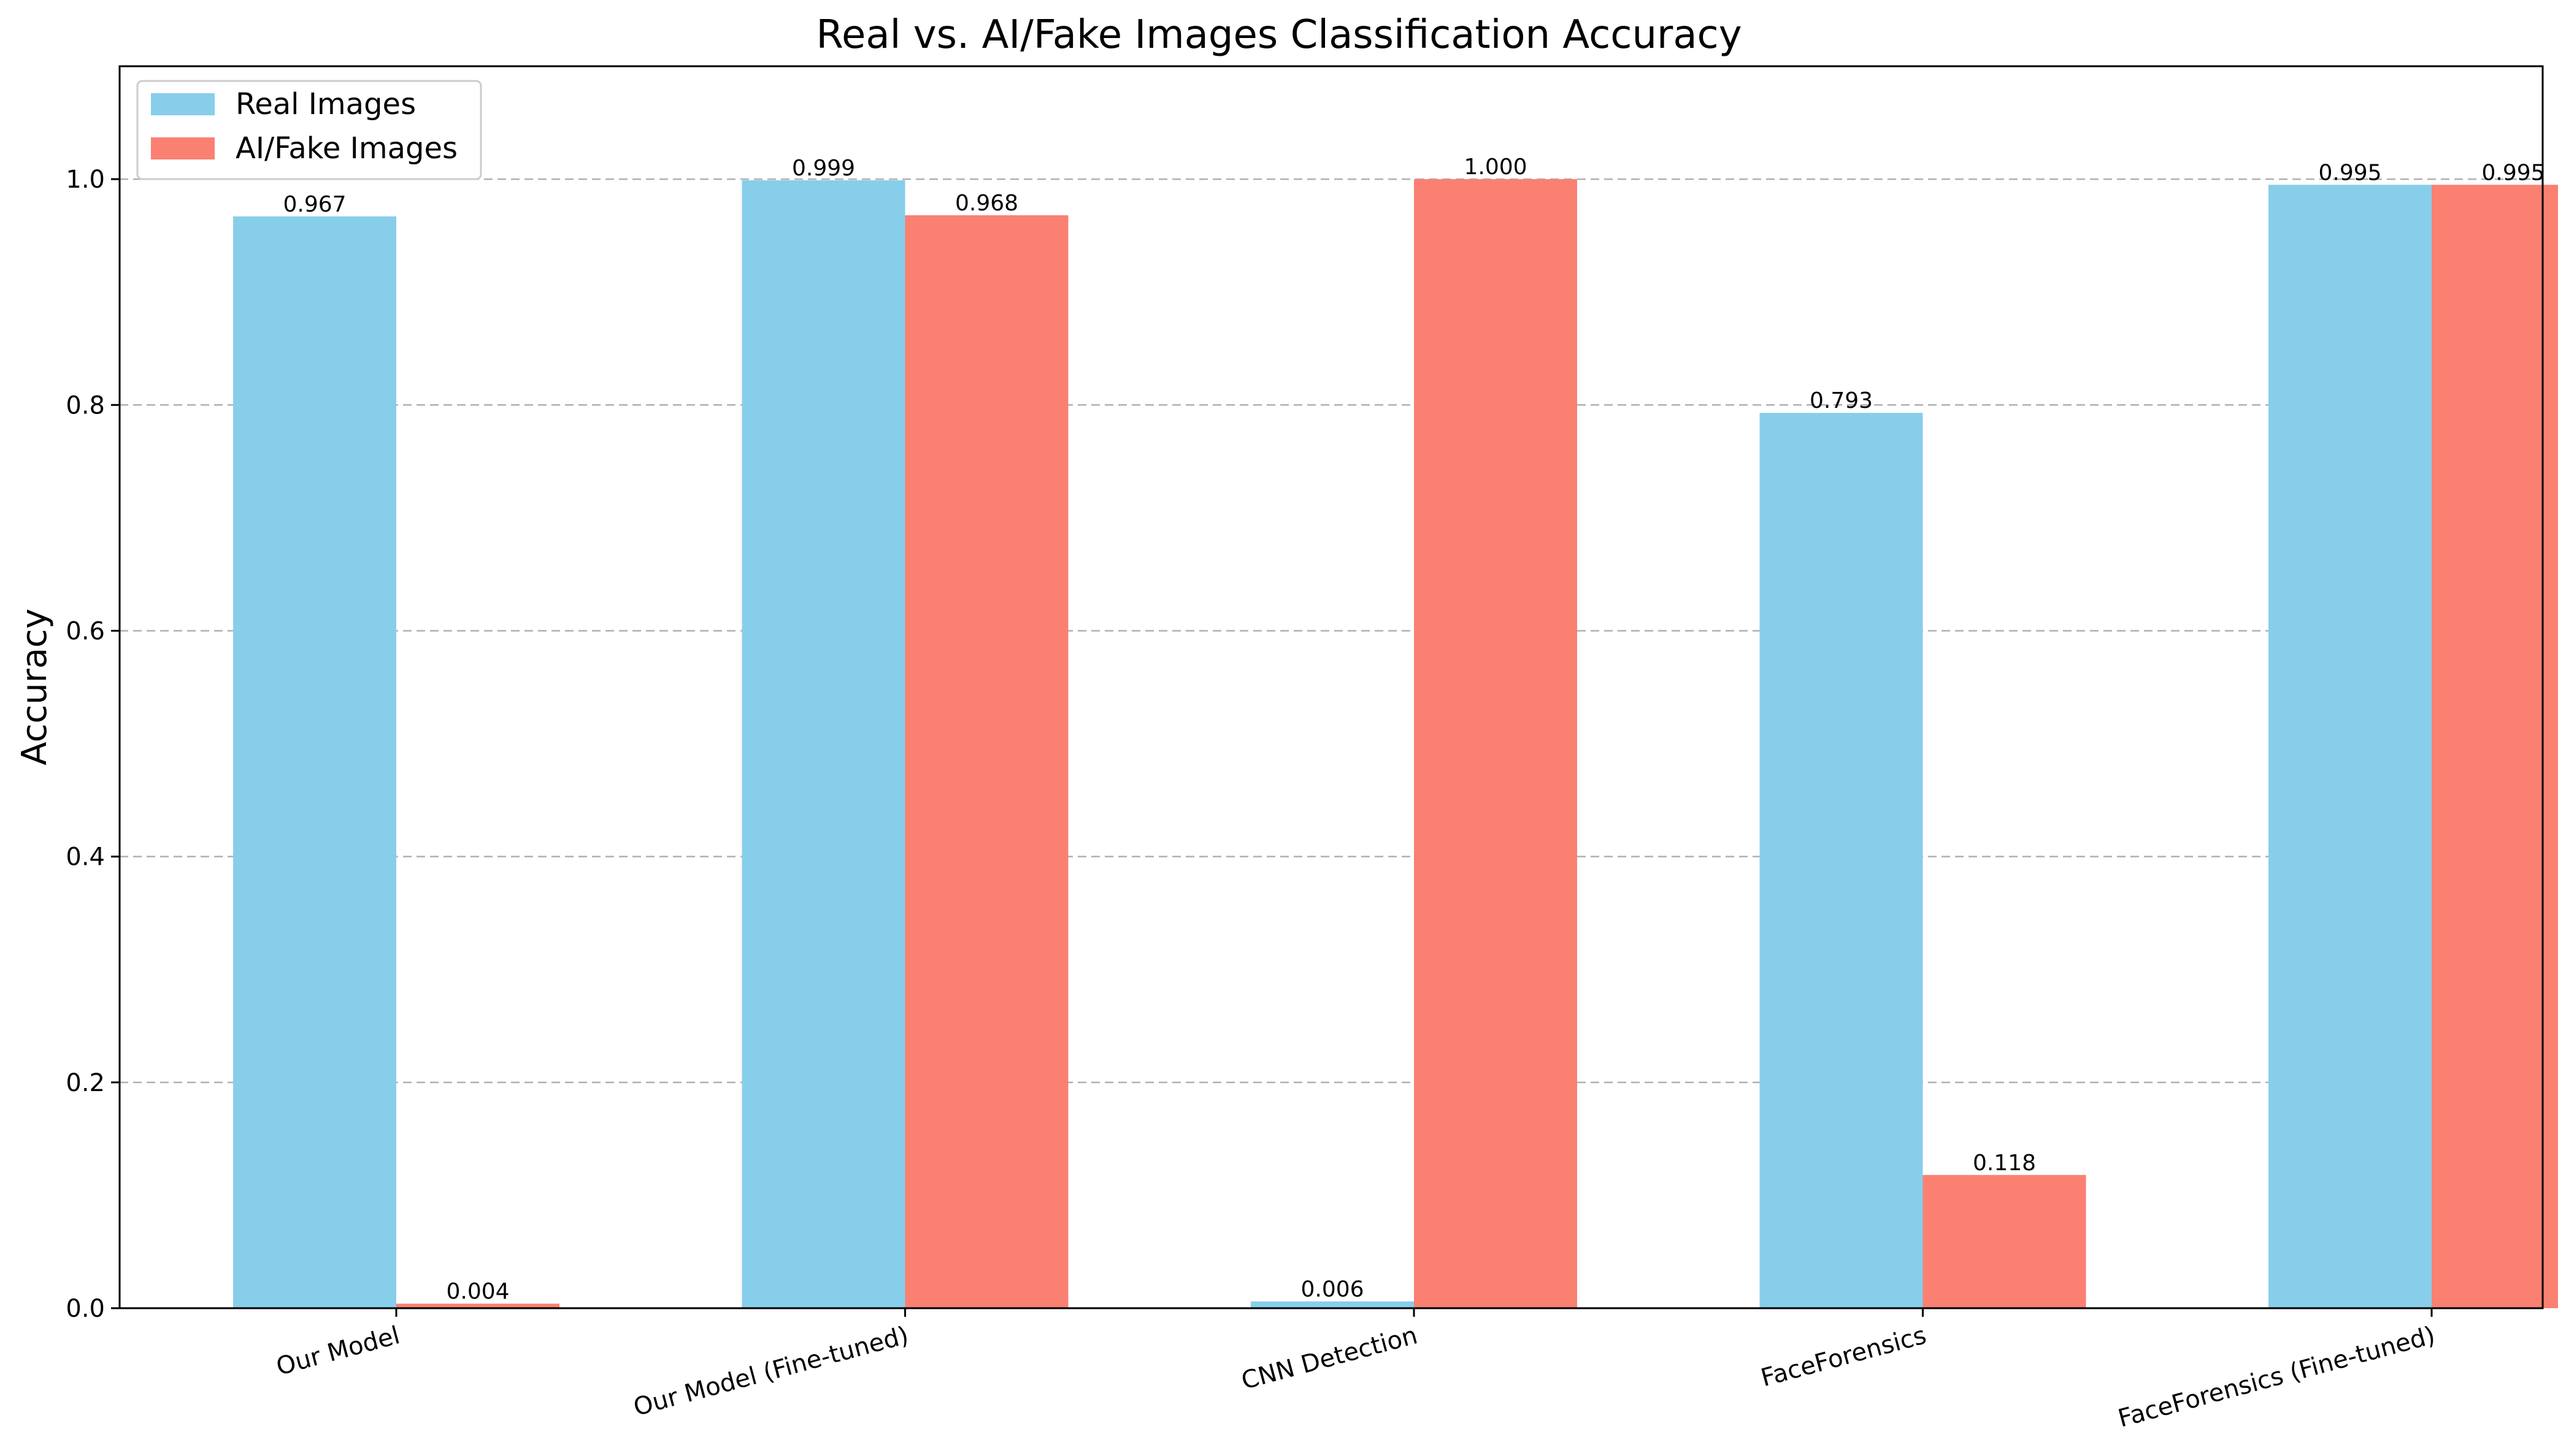 The width and height of the screenshot is (2558, 1456). I want to click on y-axis: 0.0 0.2 0.4 0.6 0.8 1.0, so click(93, 744).